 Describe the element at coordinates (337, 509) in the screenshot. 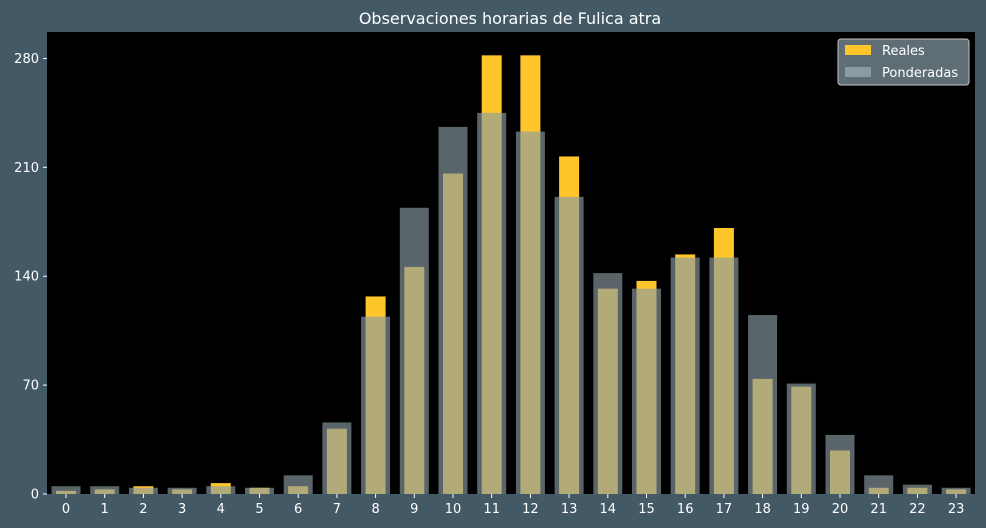

I see `x-tick-label-7: 7` at that location.